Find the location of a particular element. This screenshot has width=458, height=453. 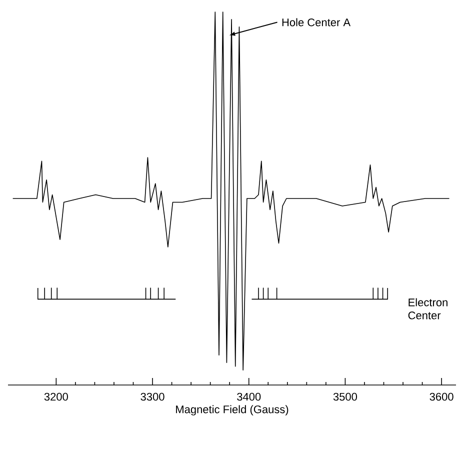

annotation: Hole Center A is located at coordinates (316, 22).